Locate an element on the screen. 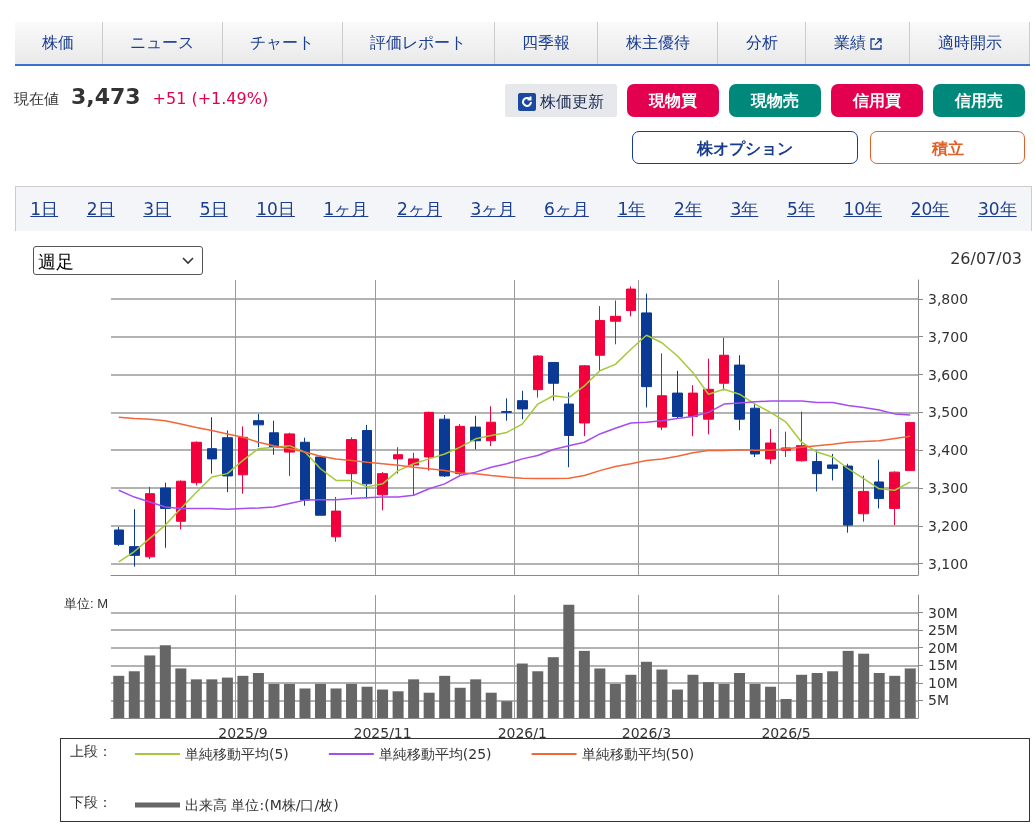 This screenshot has height=830, width=1034. text: 単位: M is located at coordinates (86, 603).